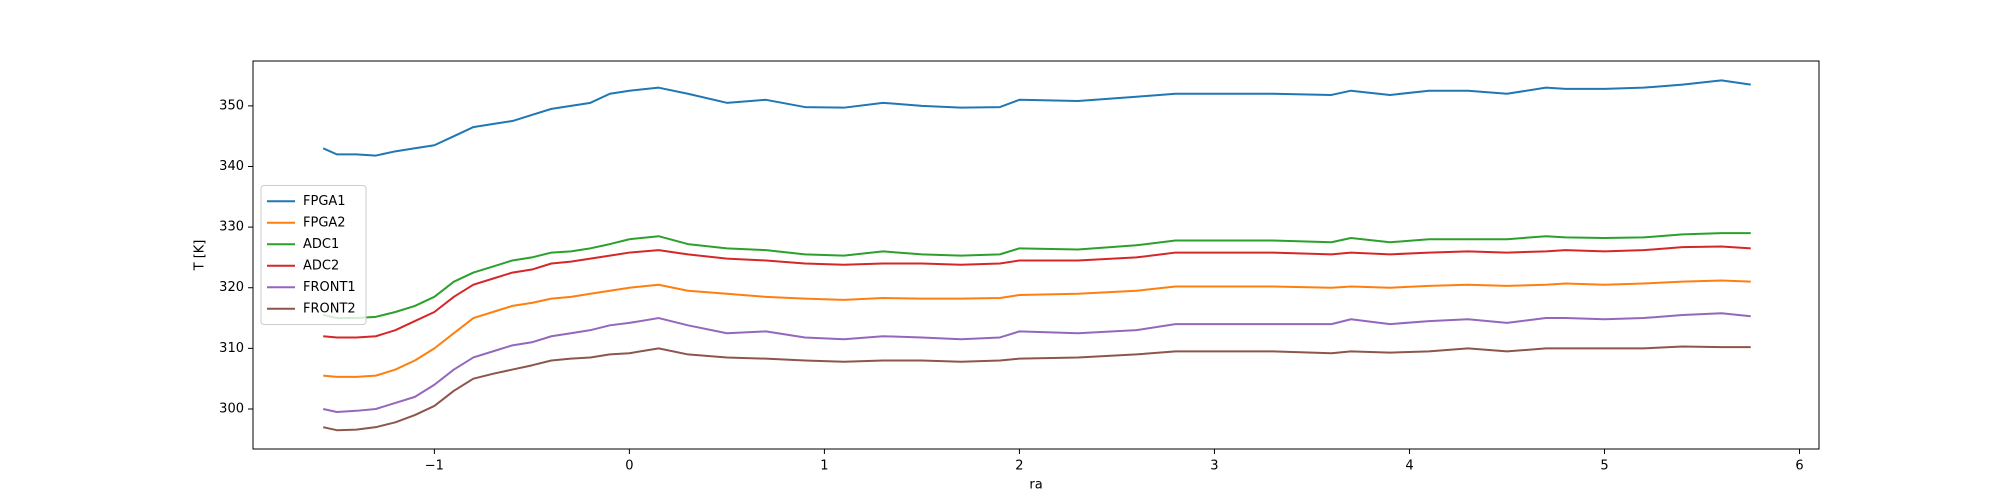 Image resolution: width=2000 pixels, height=500 pixels. I want to click on y-tick-label: 350, so click(231, 105).